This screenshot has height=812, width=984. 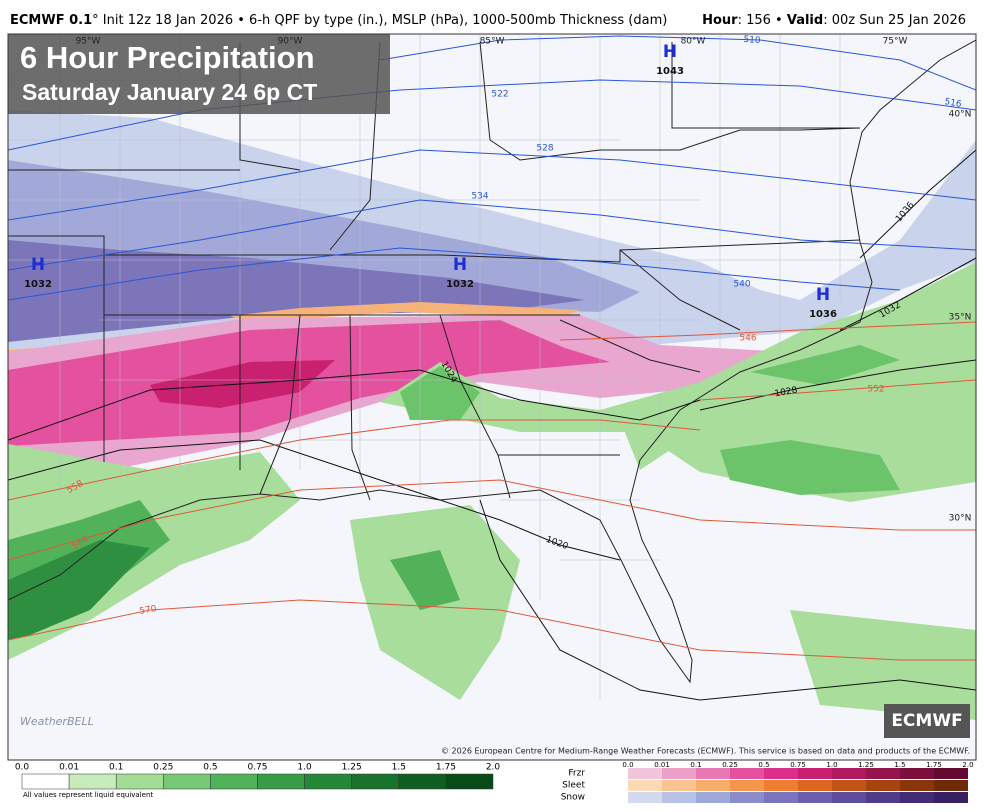 What do you see at coordinates (399, 768) in the screenshot?
I see `rain-tick-label: 1.5` at bounding box center [399, 768].